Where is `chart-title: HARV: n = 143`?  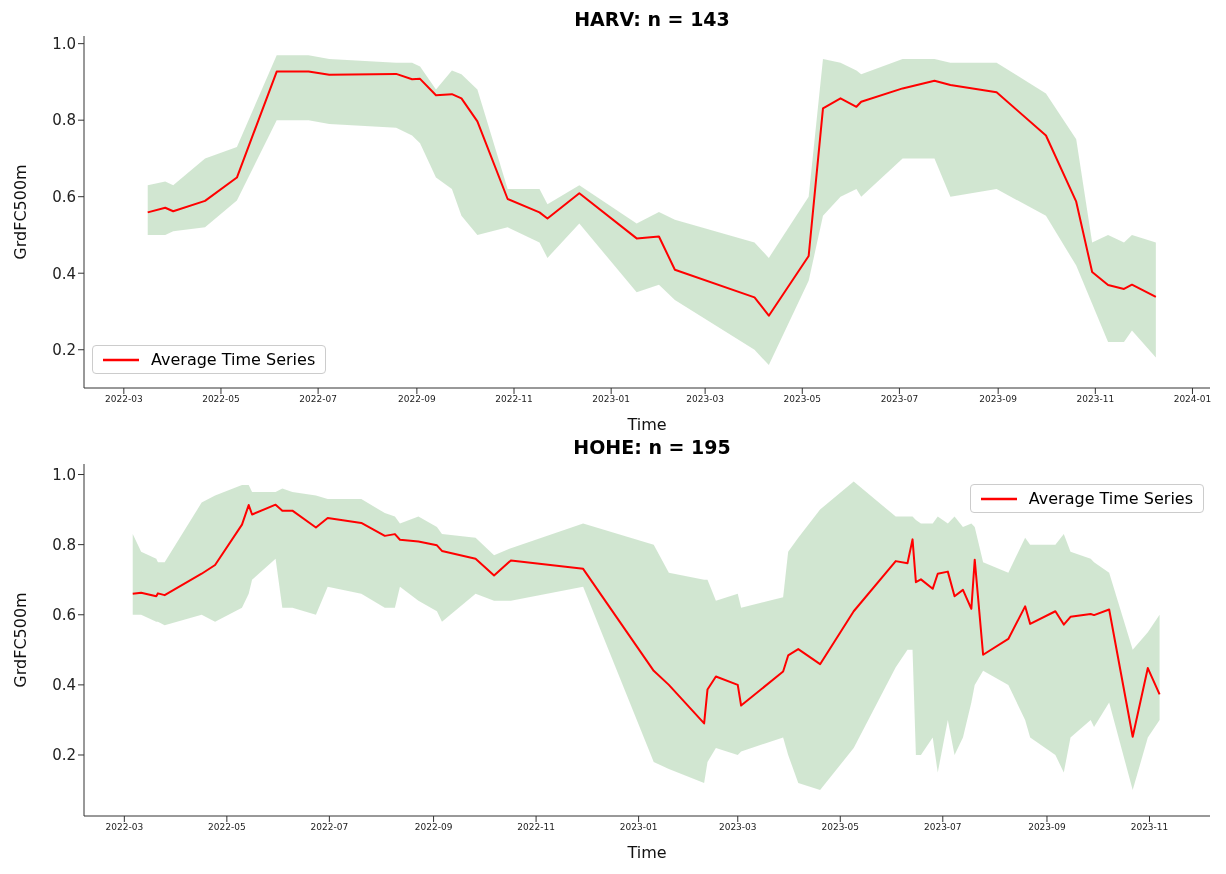 chart-title: HARV: n = 143 is located at coordinates (652, 20).